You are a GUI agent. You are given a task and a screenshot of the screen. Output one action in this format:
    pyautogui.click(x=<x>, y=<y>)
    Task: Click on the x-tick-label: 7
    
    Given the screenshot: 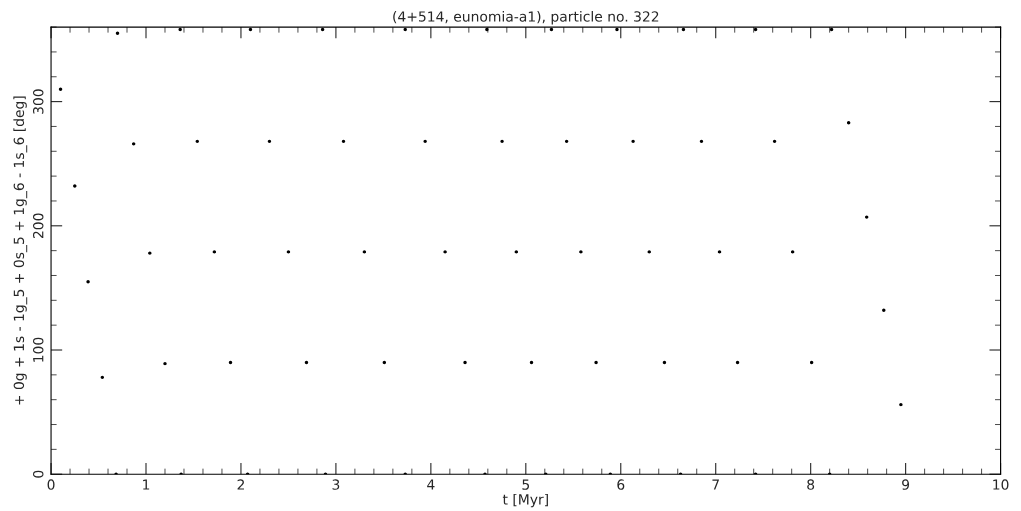 What is the action you would take?
    pyautogui.click(x=715, y=484)
    